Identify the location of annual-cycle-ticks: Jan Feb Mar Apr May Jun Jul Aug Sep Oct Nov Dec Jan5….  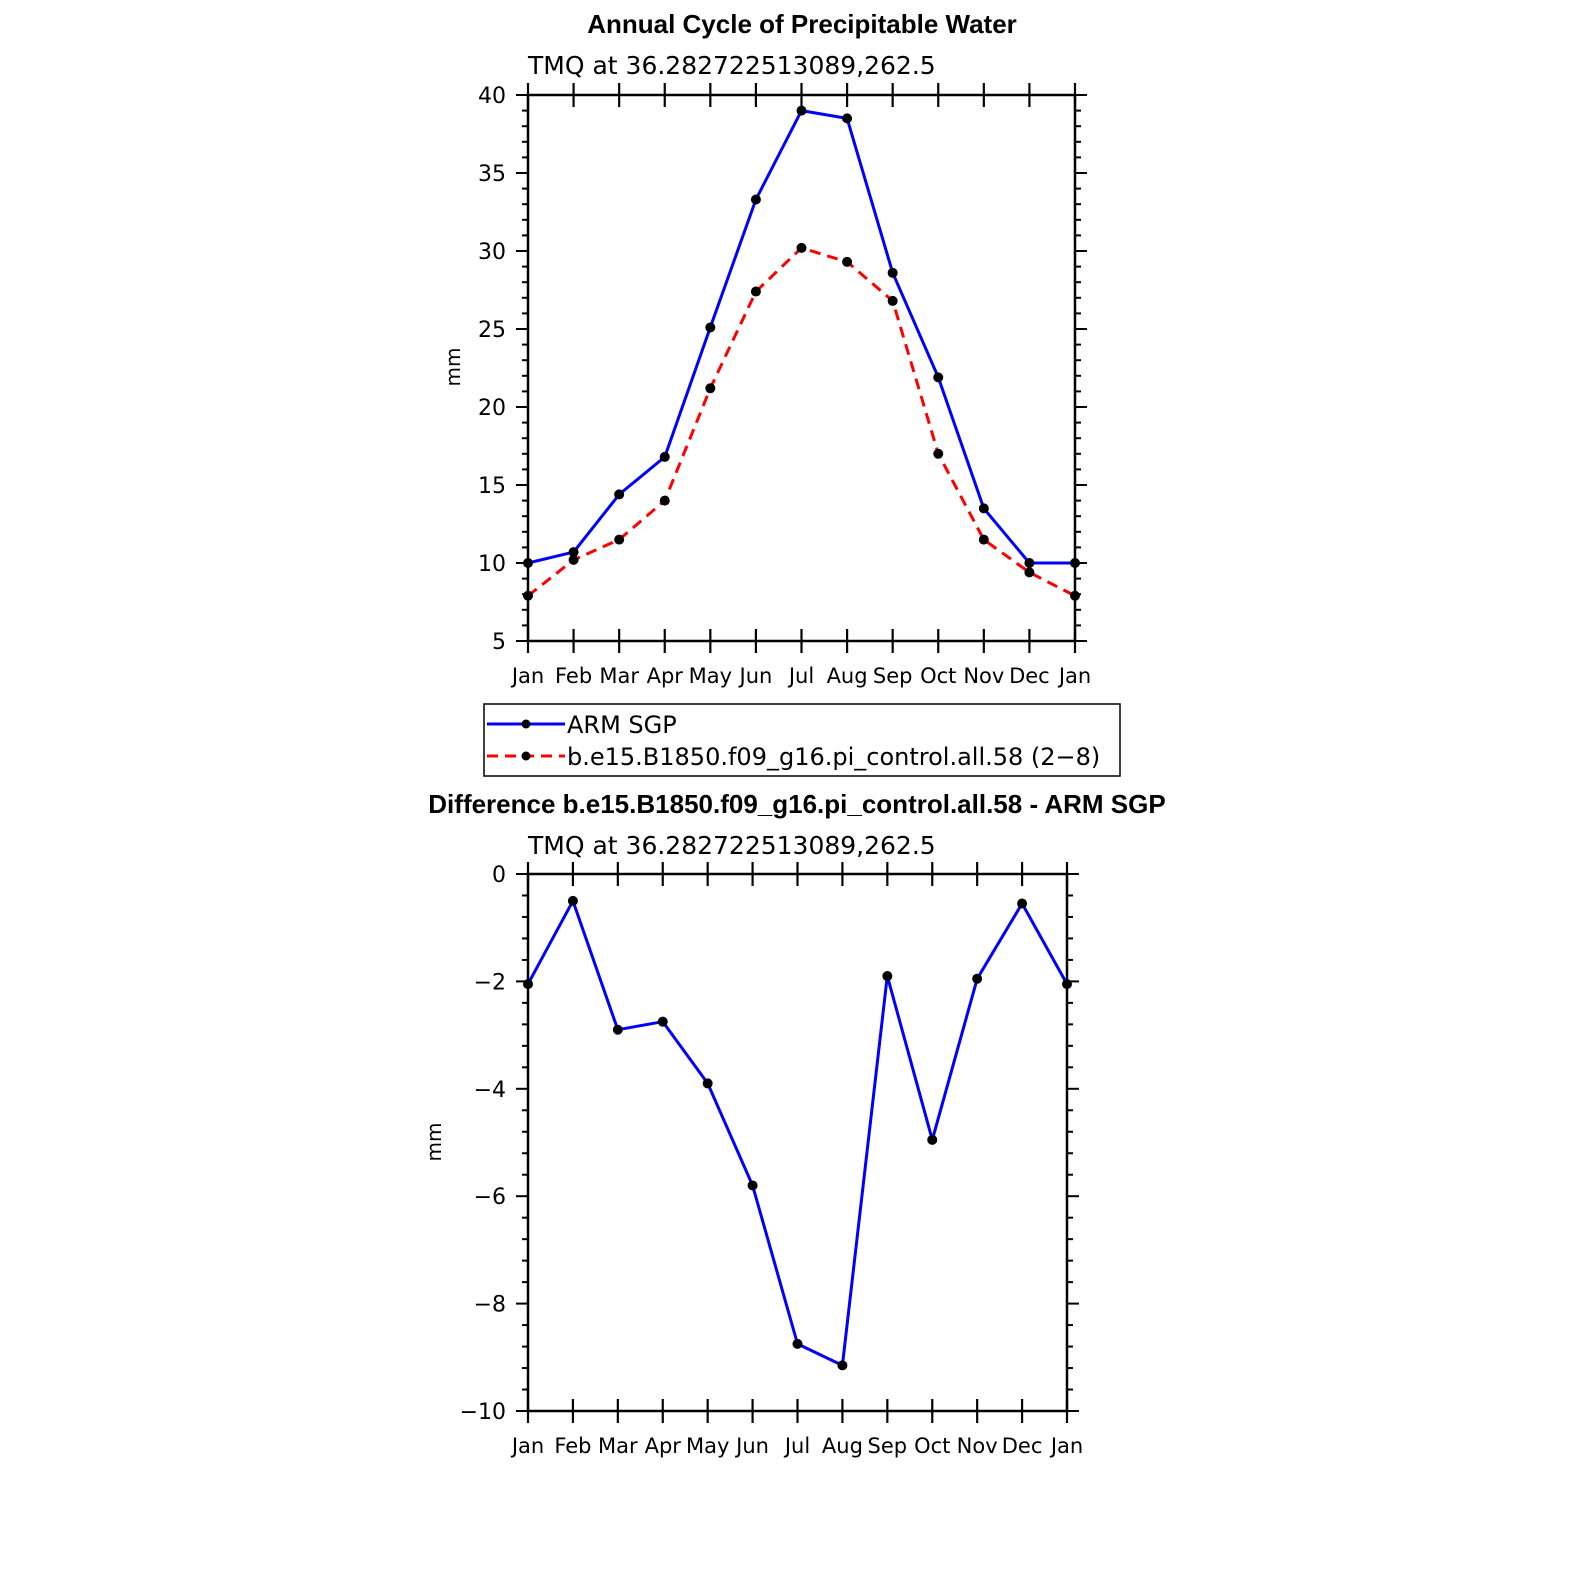
(784, 385).